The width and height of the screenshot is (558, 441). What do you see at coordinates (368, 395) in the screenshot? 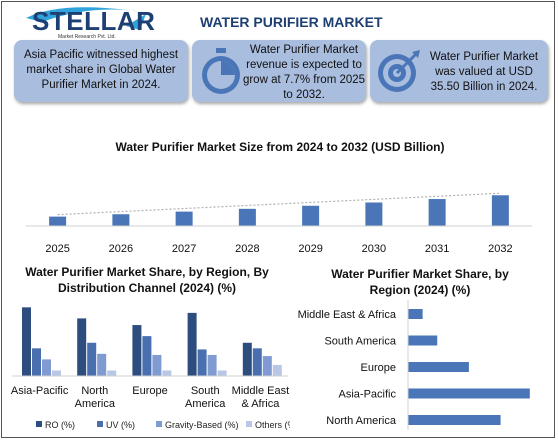
I see `y-tick-label: Asia-Pacific` at bounding box center [368, 395].